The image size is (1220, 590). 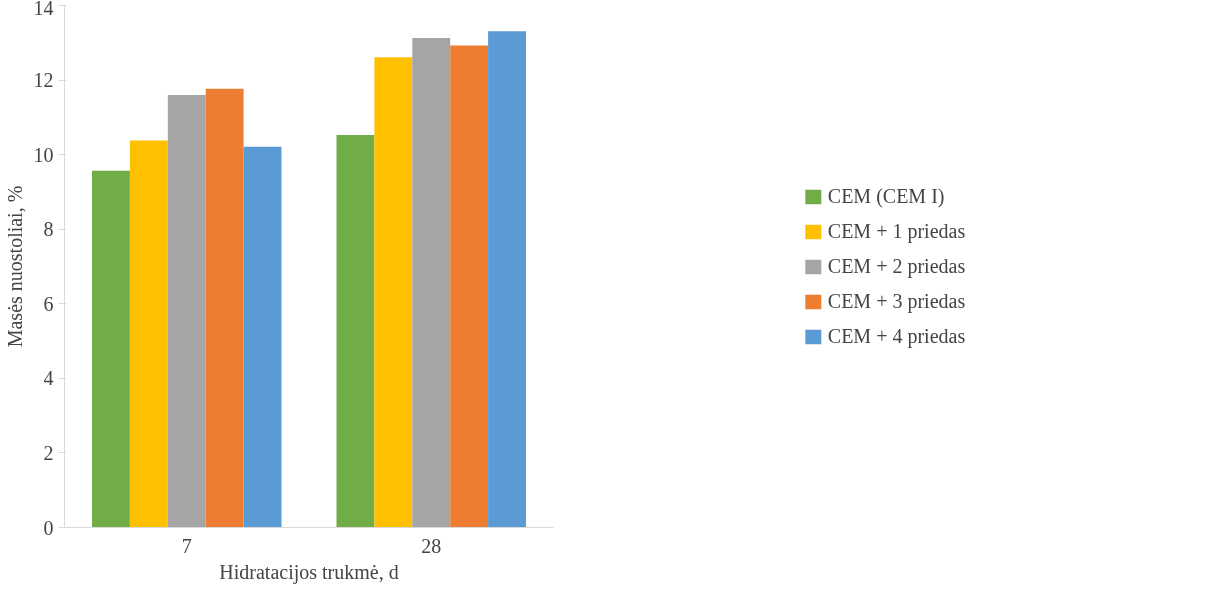 What do you see at coordinates (43, 154) in the screenshot?
I see `y-tick-label: 10` at bounding box center [43, 154].